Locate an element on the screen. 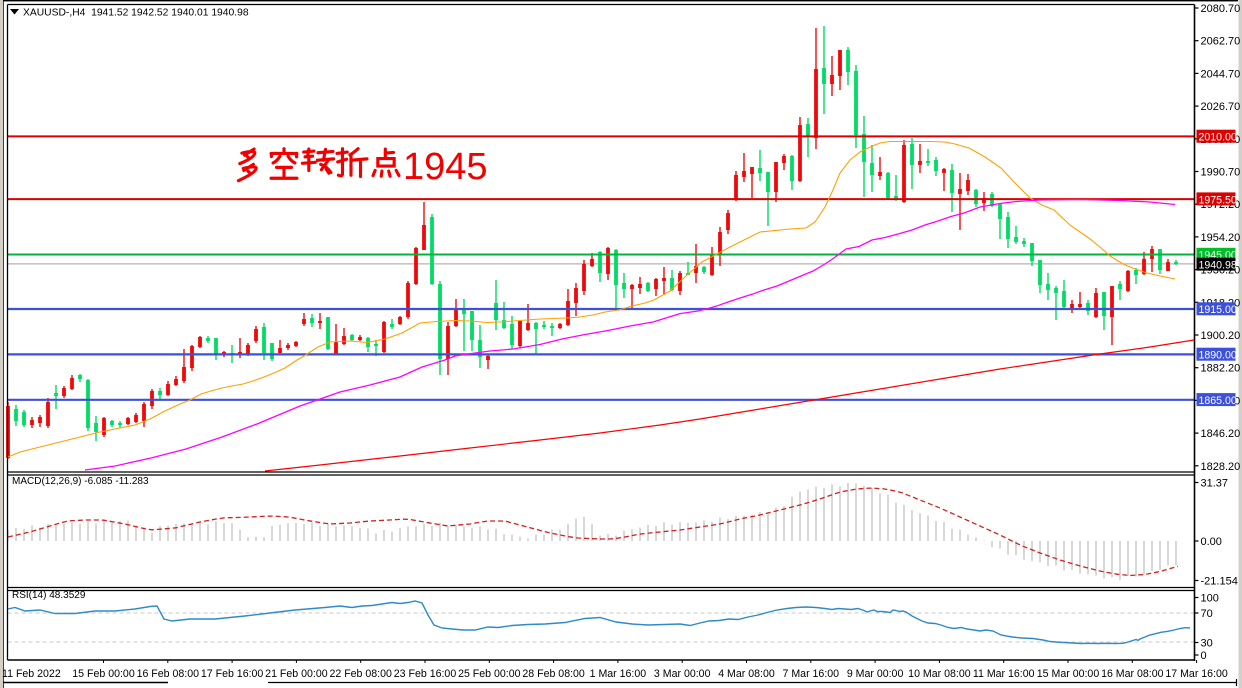  svg-text: 1945 is located at coordinates (445, 167).